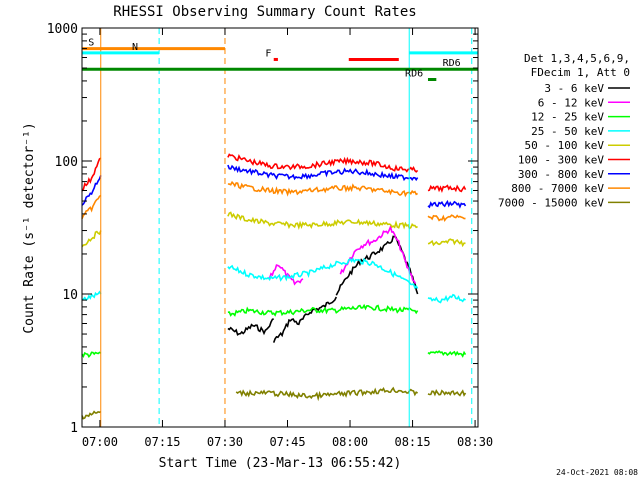  Describe the element at coordinates (135, 47) in the screenshot. I see `flag-label-2: N` at that location.